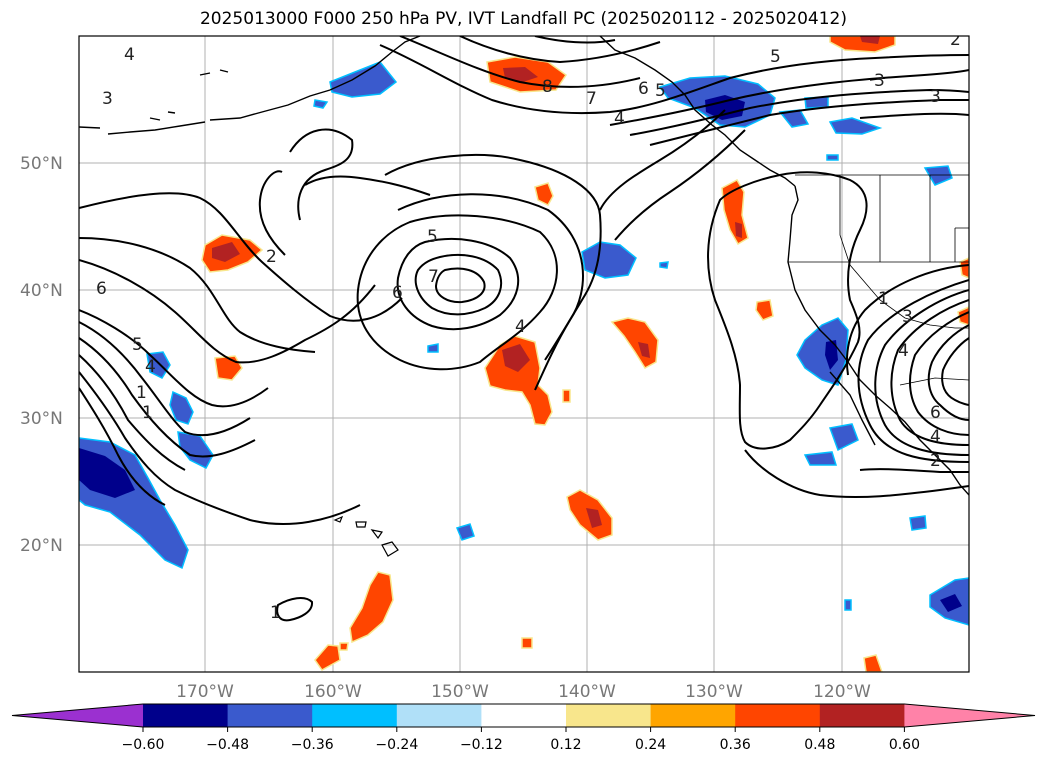 This screenshot has width=1047, height=765. What do you see at coordinates (227, 745) in the screenshot?
I see `colorbar-tick-label: −0.48` at bounding box center [227, 745].